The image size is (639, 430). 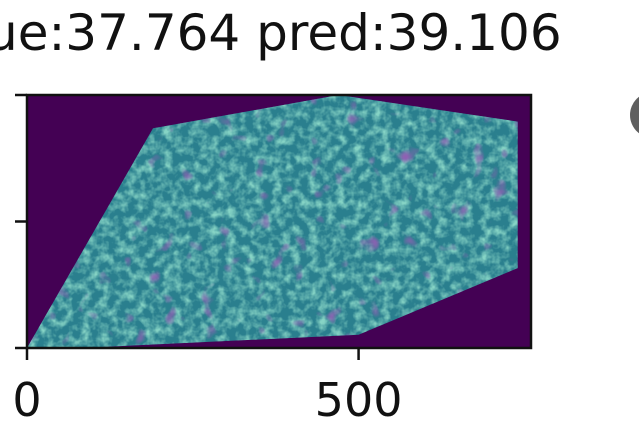 I want to click on x-tick-label: 0, so click(x=26, y=400).